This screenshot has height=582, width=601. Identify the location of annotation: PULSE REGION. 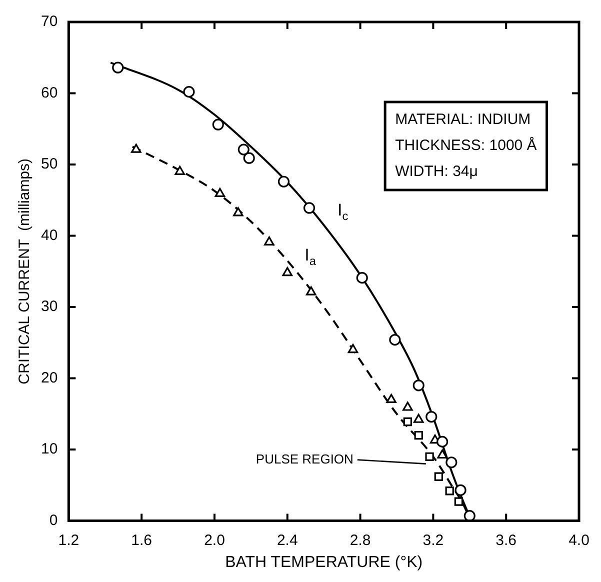
(305, 458).